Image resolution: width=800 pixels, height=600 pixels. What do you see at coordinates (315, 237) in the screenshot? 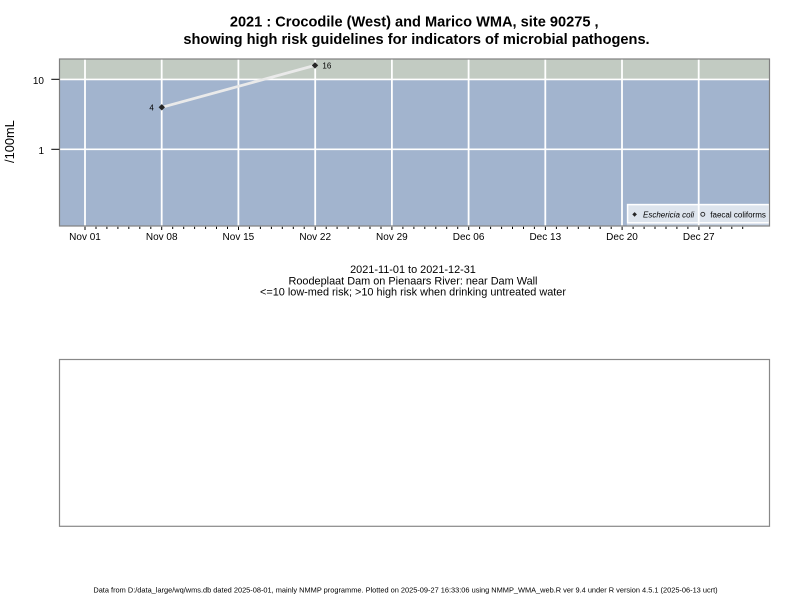
I see `svg-text: Nov 22` at bounding box center [315, 237].